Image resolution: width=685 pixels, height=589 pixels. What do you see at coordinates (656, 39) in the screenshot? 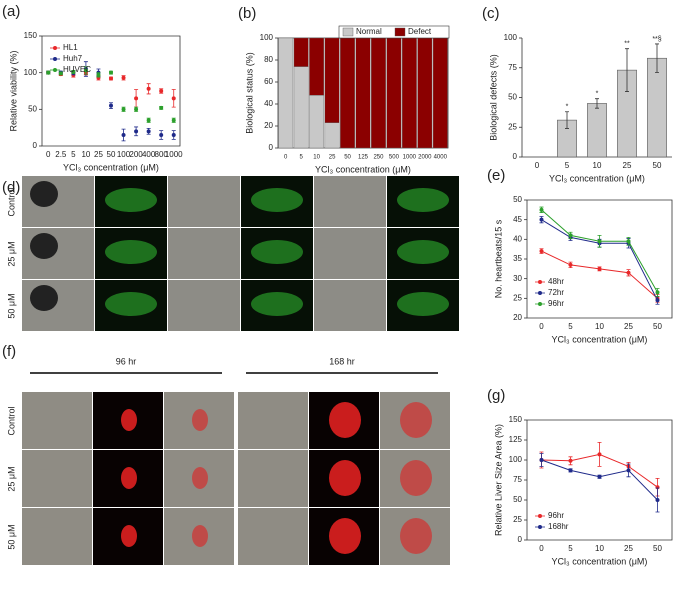
I see `annotation: **§` at bounding box center [656, 39].